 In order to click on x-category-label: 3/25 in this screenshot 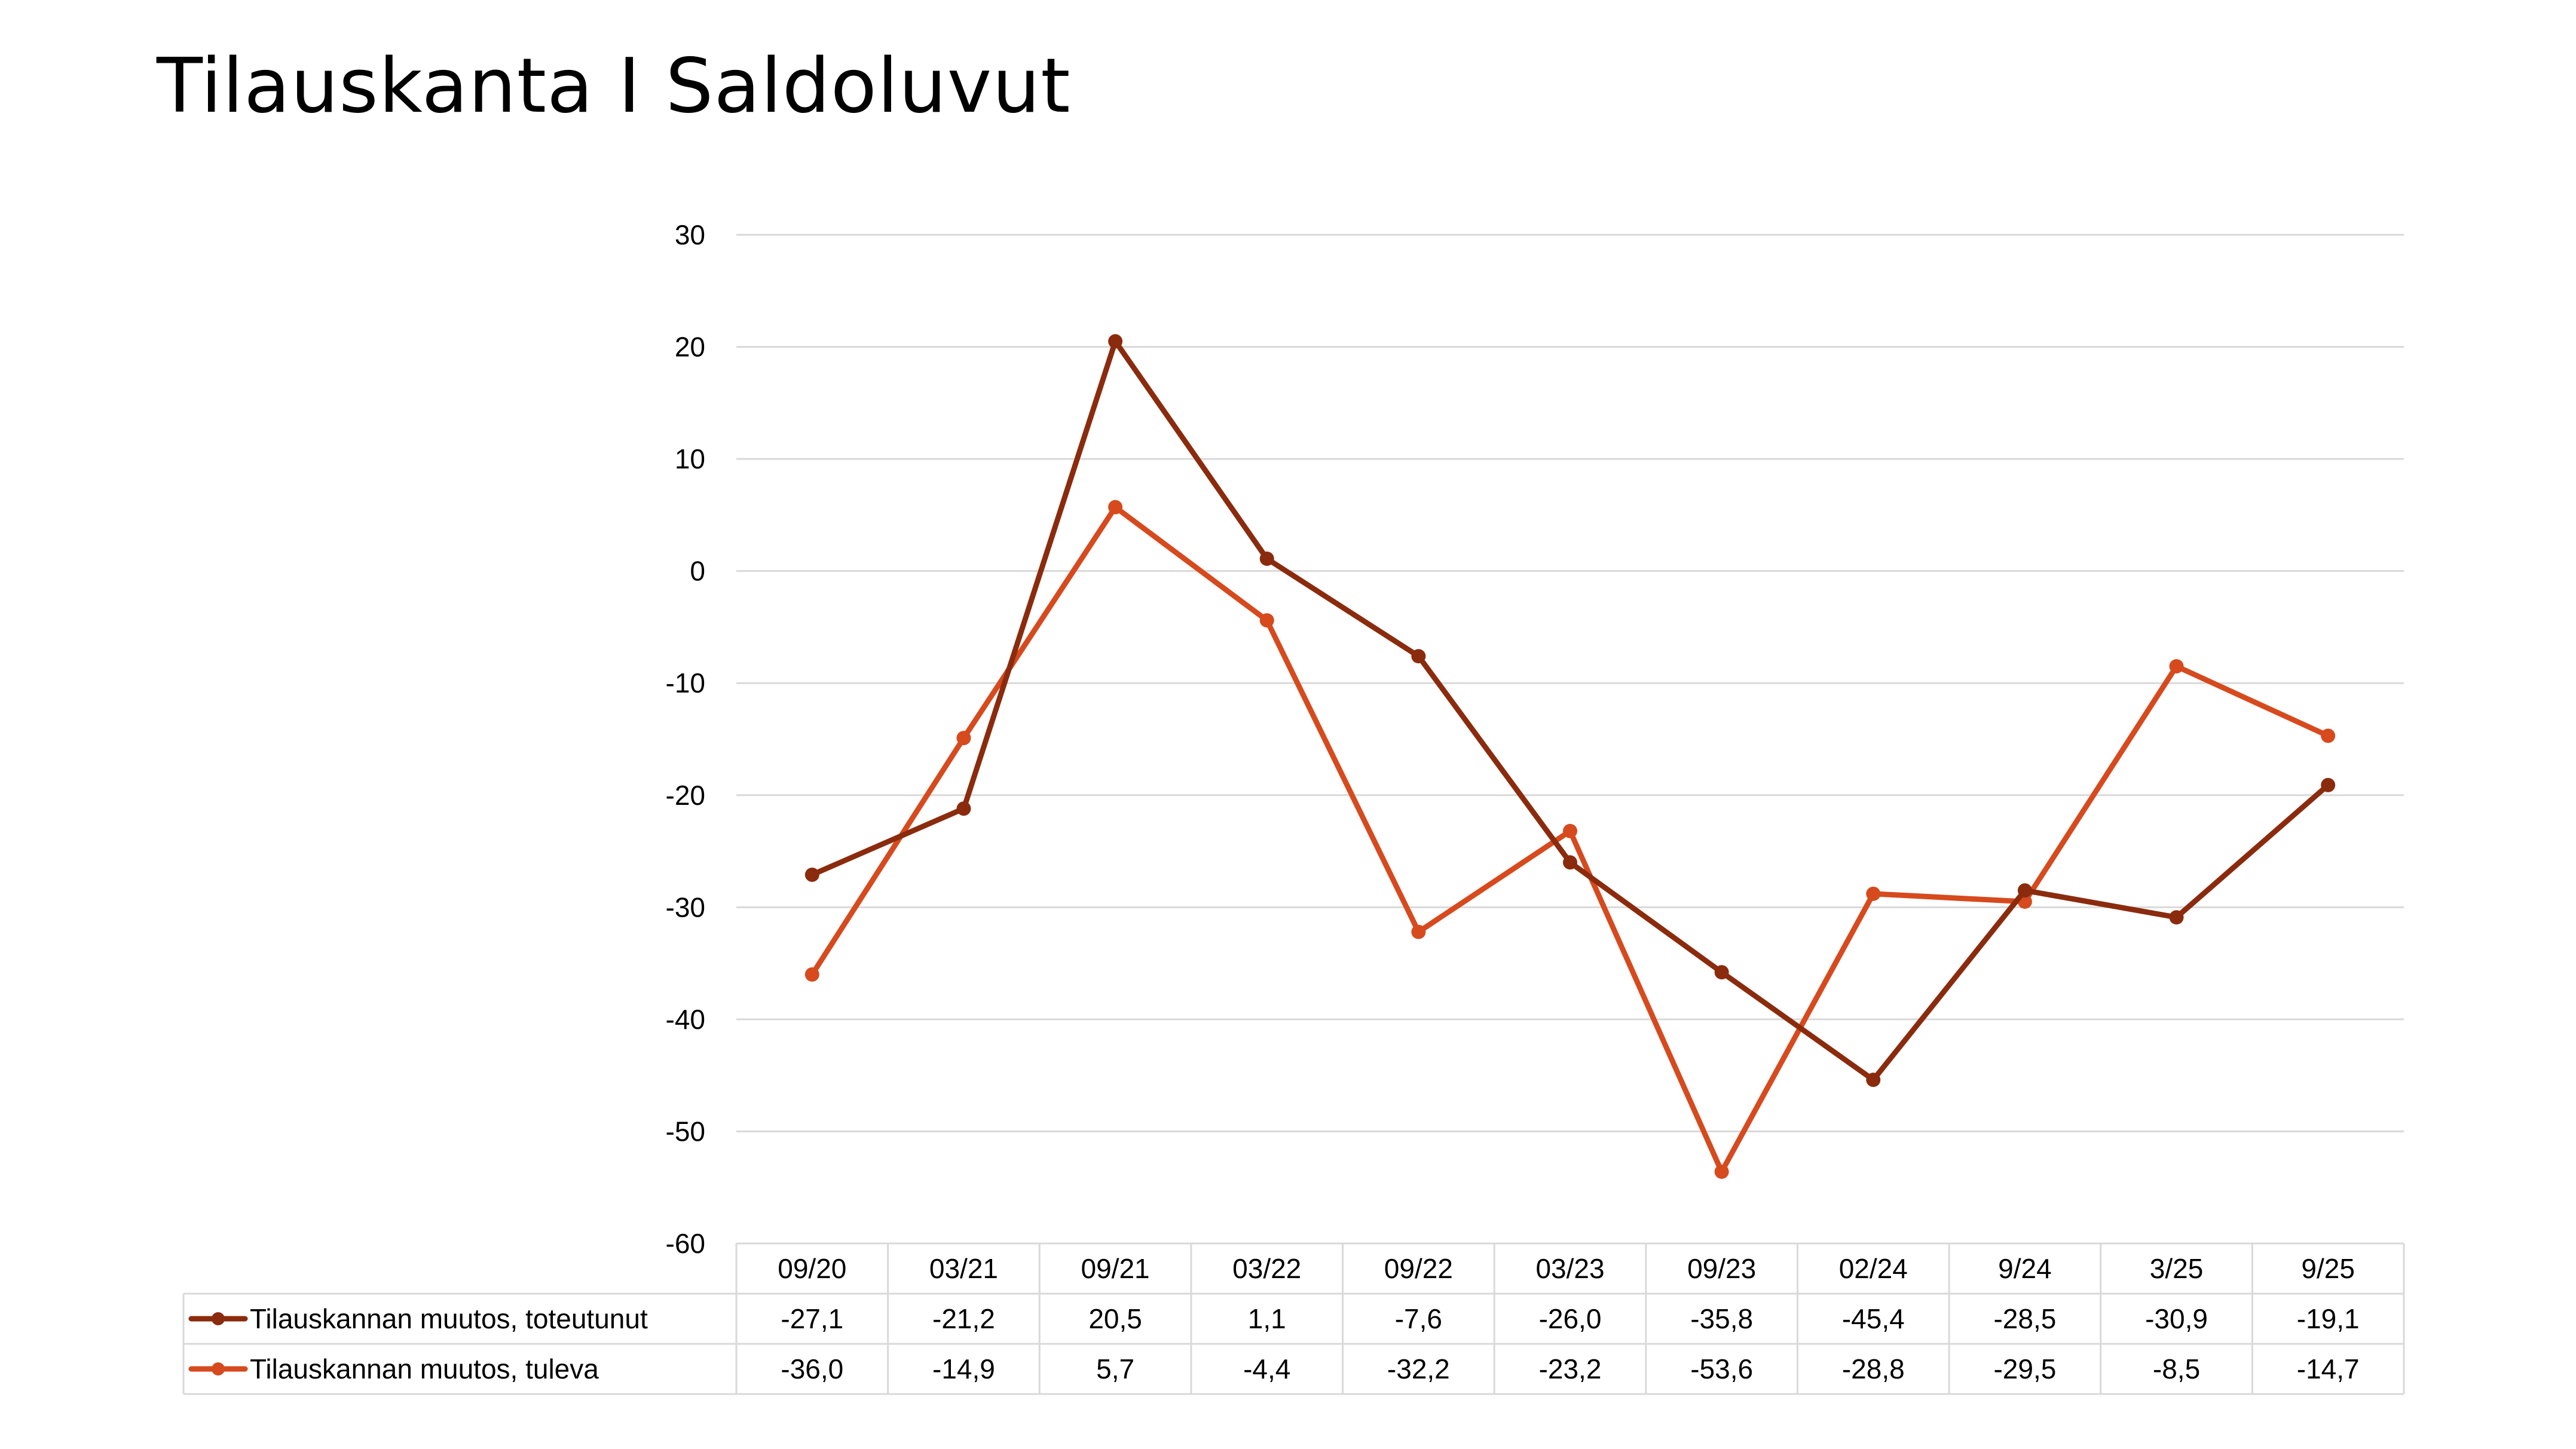, I will do `click(2177, 1268)`.